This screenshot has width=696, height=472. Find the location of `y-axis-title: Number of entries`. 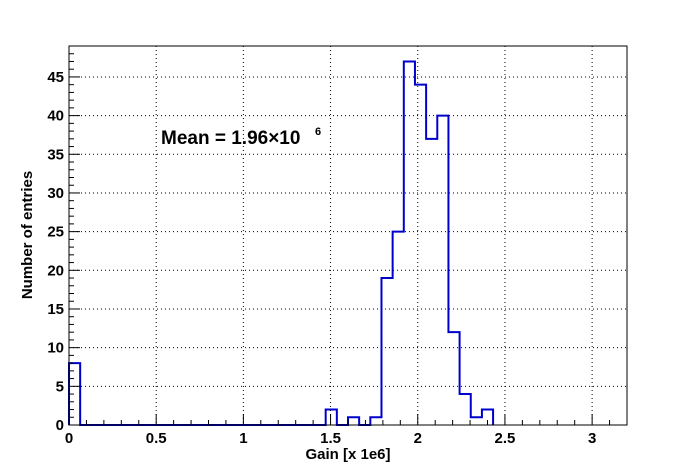

y-axis-title: Number of entries is located at coordinates (27, 235).